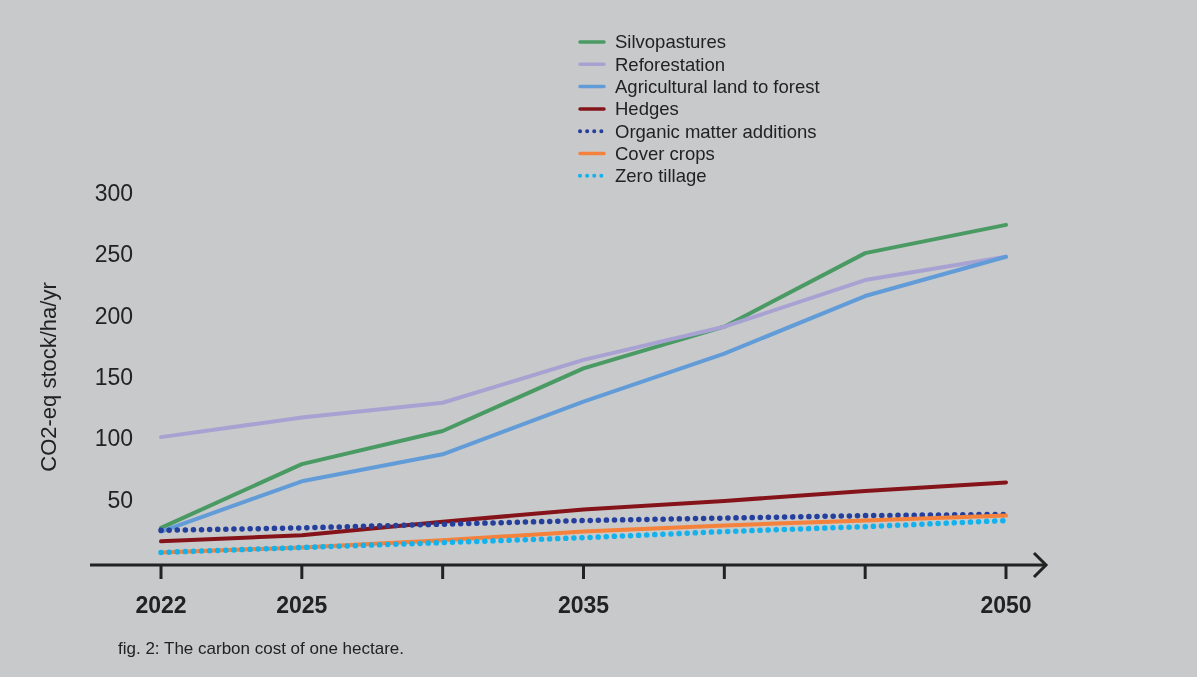 Image resolution: width=1197 pixels, height=677 pixels. I want to click on y-tick-label: 100, so click(113, 438).